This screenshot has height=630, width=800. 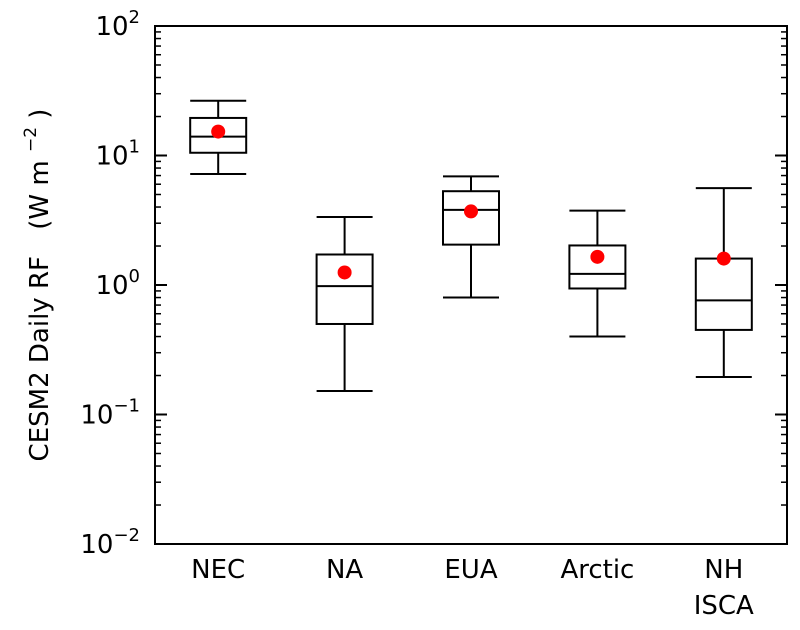 What do you see at coordinates (31, 139) in the screenshot?
I see `y-axis-unit-exponent: −2` at bounding box center [31, 139].